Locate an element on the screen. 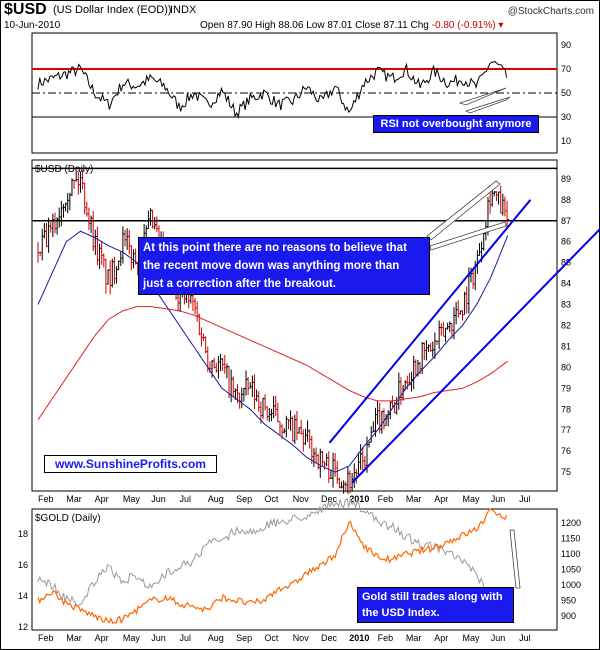 The height and width of the screenshot is (650, 600). usd-y-tick-label: 78 is located at coordinates (566, 409).